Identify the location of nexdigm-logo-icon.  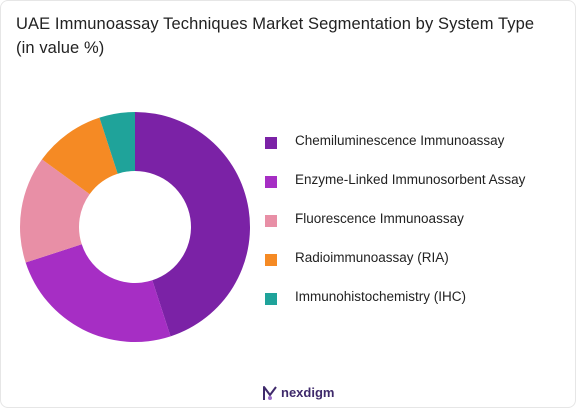
(270, 393).